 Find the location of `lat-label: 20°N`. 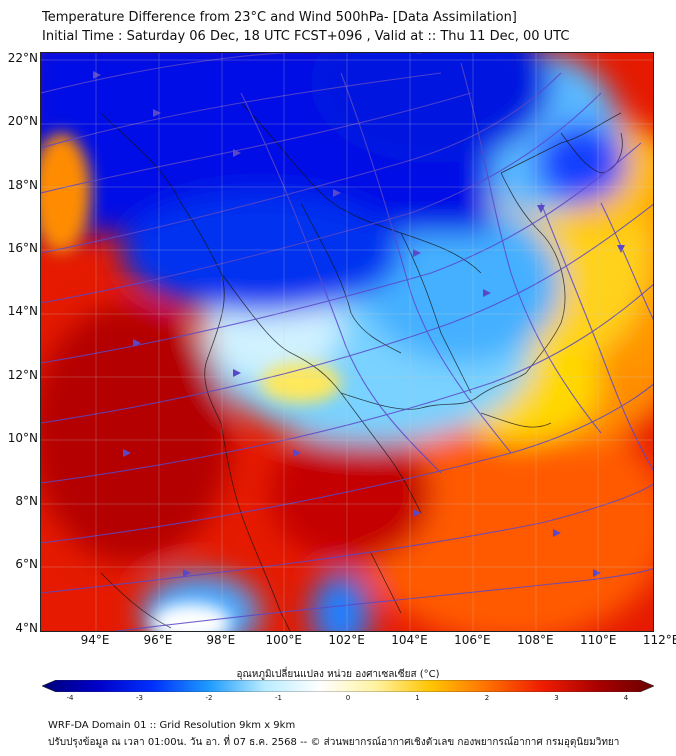

lat-label: 20°N is located at coordinates (22, 121).